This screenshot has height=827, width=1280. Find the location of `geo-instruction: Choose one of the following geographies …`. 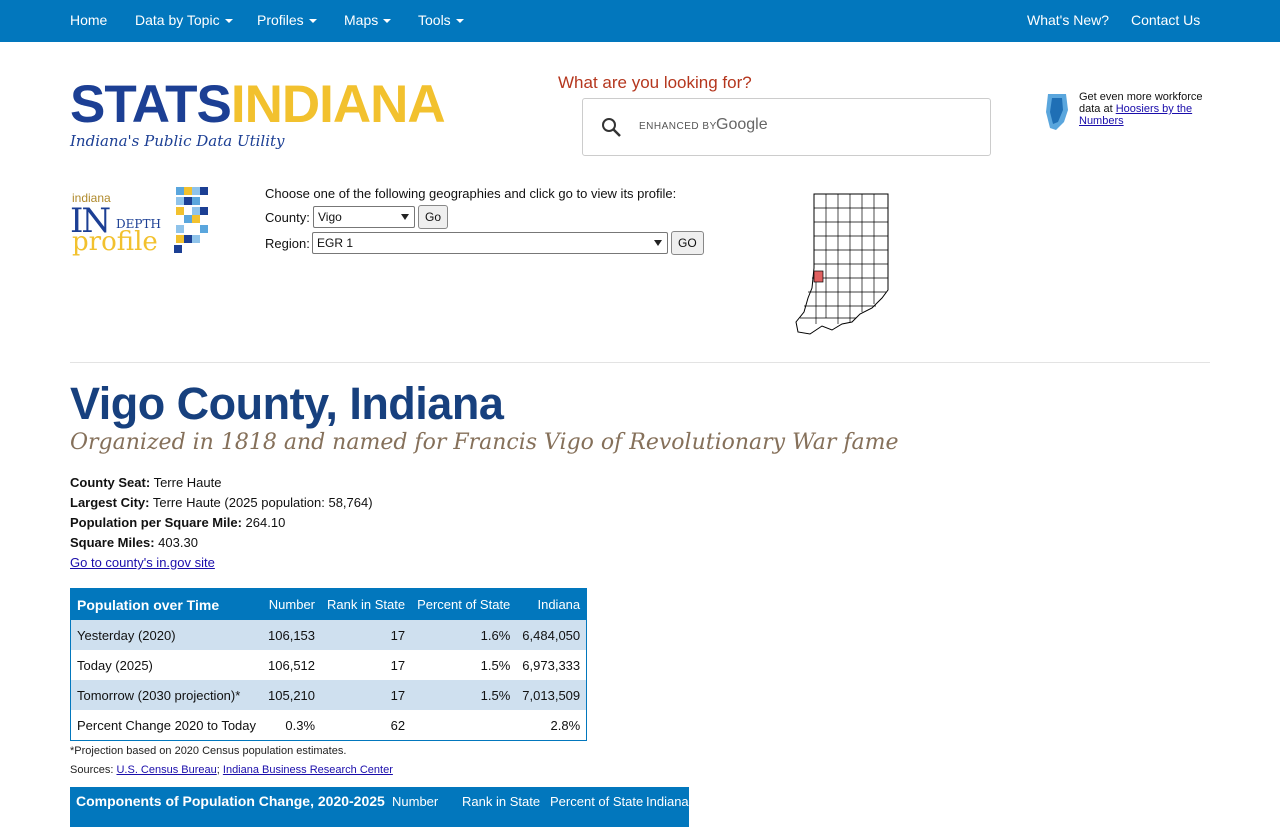

geo-instruction: Choose one of the following geographies … is located at coordinates (471, 193).